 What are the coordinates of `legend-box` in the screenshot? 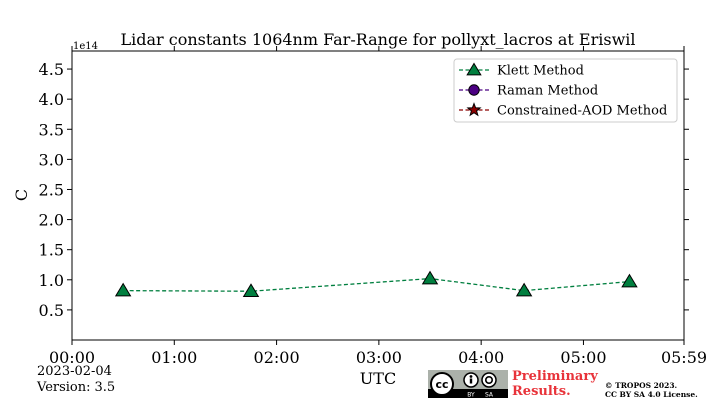 It's located at (565, 90).